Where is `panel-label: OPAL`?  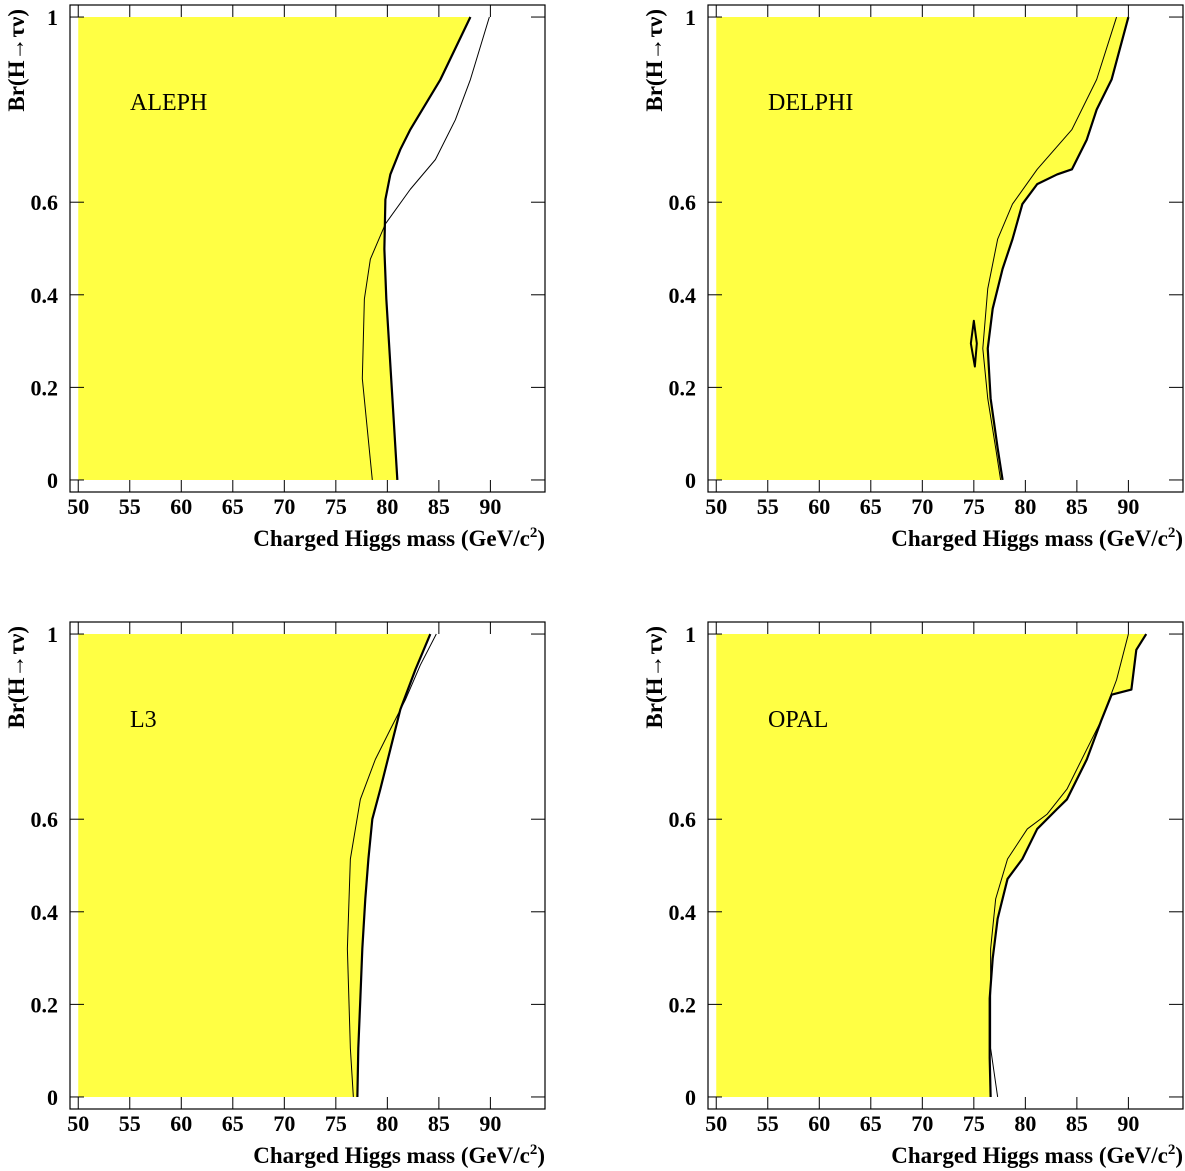
panel-label: OPAL is located at coordinates (798, 720).